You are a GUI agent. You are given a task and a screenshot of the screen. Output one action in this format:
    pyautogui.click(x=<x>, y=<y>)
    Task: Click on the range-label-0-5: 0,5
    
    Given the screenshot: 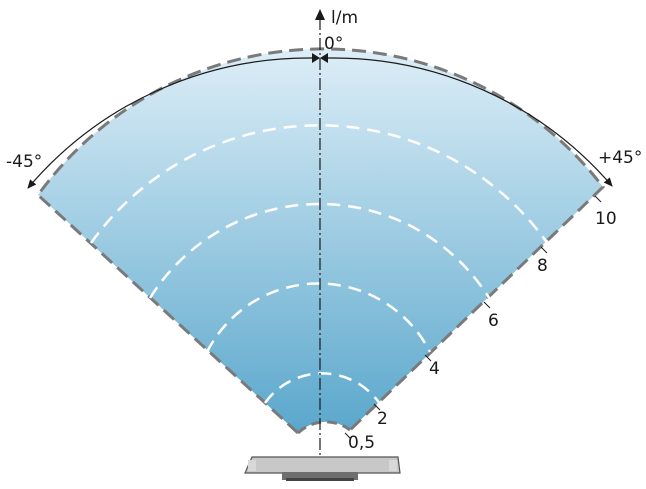 What is the action you would take?
    pyautogui.click(x=361, y=443)
    